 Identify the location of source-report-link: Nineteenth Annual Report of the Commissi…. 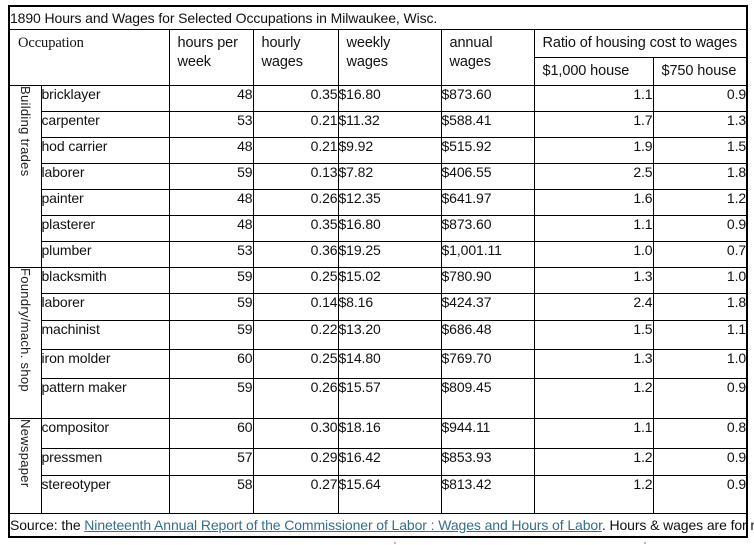
(343, 524).